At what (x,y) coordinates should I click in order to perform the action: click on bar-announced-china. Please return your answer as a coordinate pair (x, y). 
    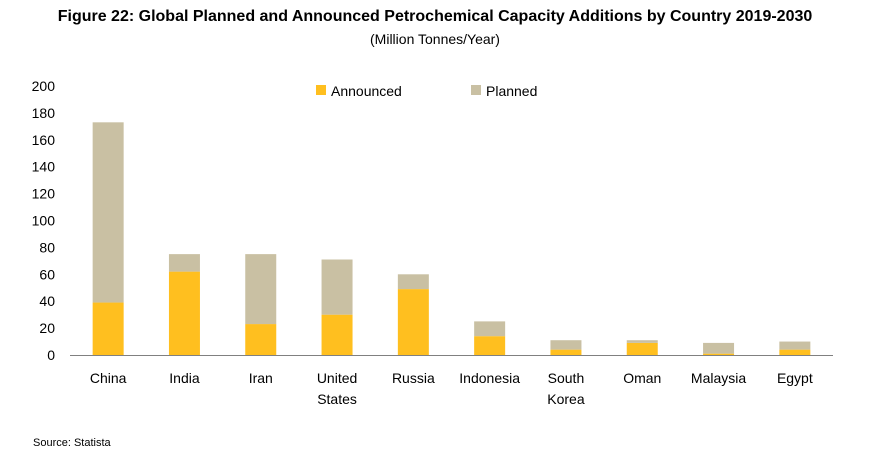
    Looking at the image, I should click on (108, 328).